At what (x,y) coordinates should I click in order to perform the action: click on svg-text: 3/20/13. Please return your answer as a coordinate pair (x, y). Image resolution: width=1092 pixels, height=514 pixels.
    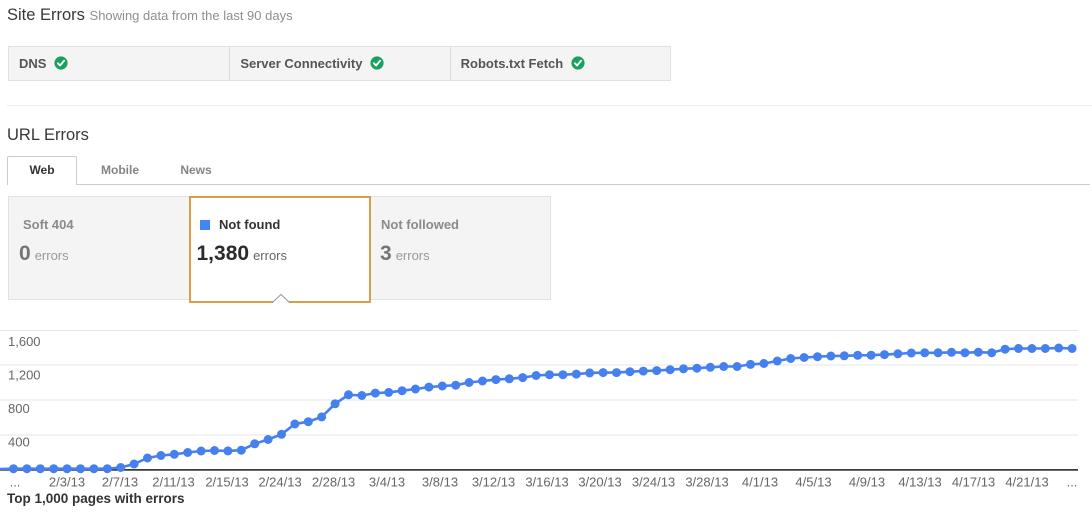
    Looking at the image, I should click on (599, 481).